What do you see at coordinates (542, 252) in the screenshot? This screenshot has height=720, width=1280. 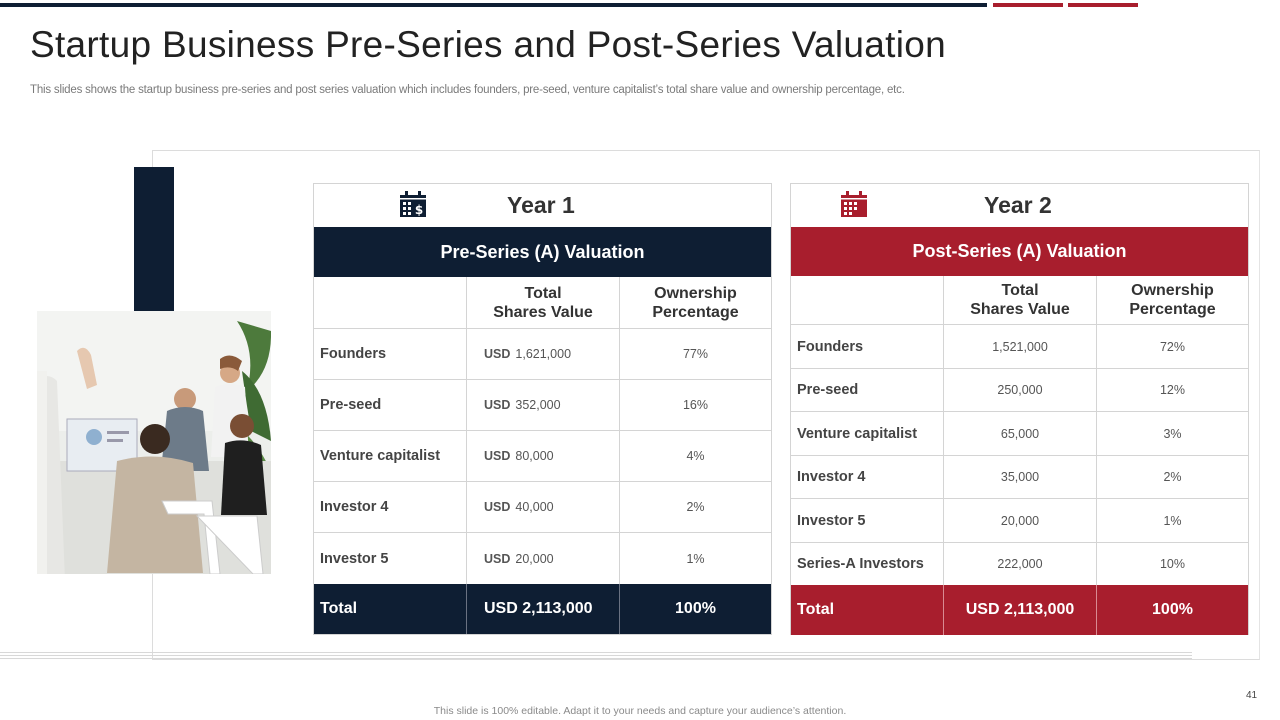 I see `year1-heading: Pre-Series (A) Valuation` at bounding box center [542, 252].